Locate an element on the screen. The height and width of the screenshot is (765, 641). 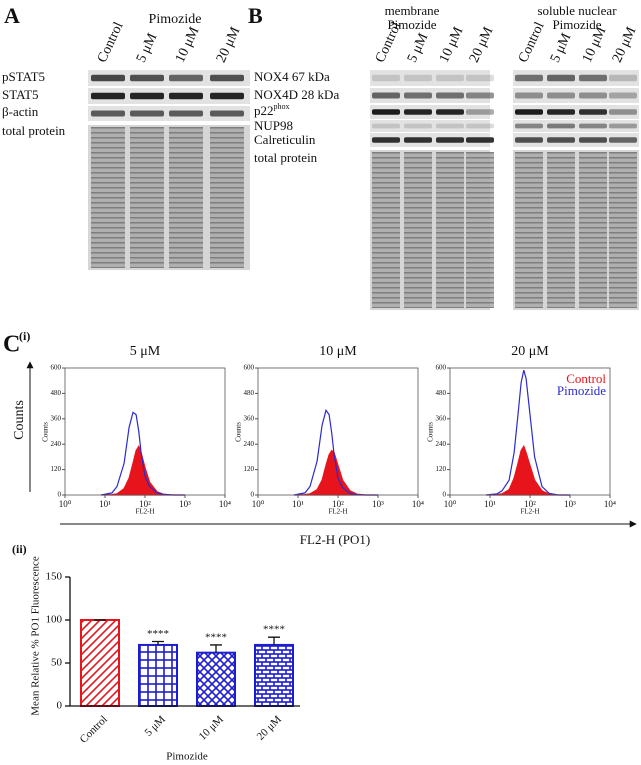
x-axis-label: FL2-H is located at coordinates (337, 512).